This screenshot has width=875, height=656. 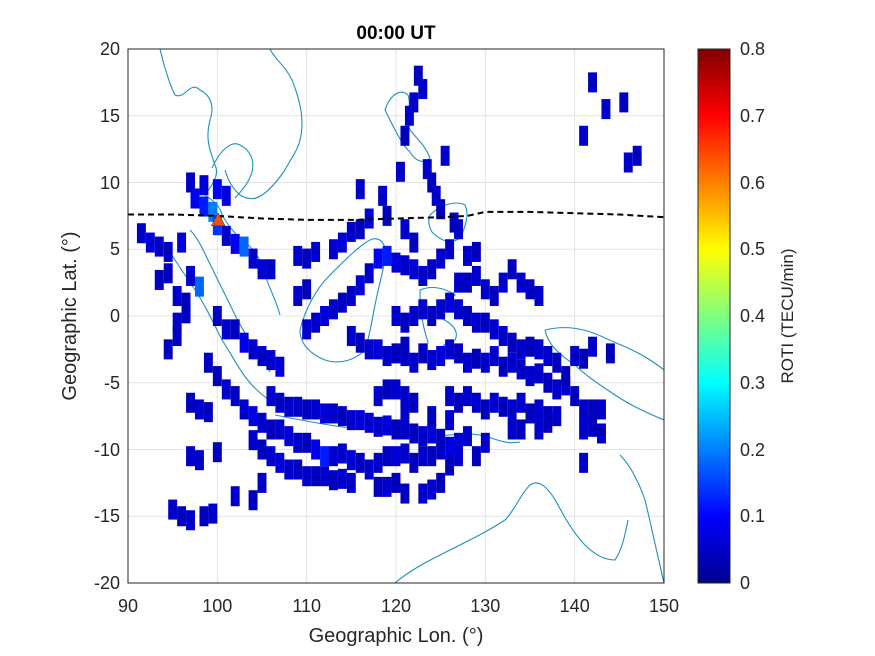 I want to click on colorbar-gradient, so click(x=714, y=316).